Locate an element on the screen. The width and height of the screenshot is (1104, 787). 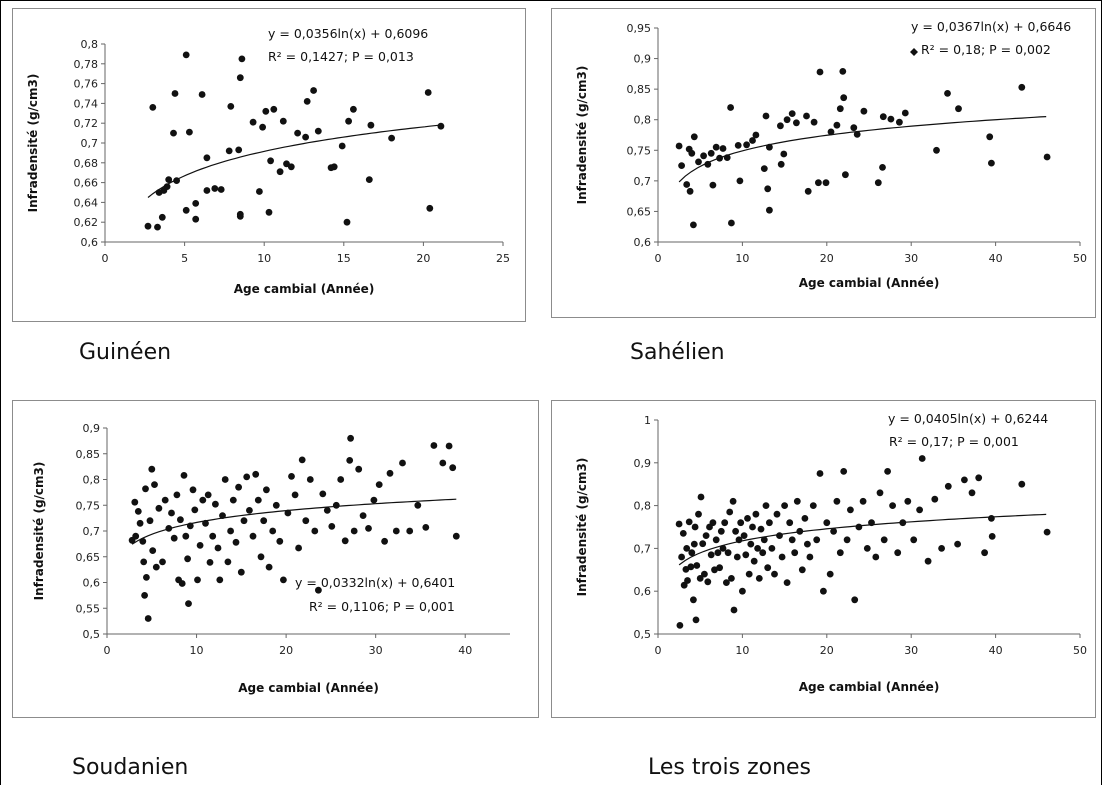
trendline-annotation: R² = 0,18; P = 0,002 is located at coordinates (986, 49).